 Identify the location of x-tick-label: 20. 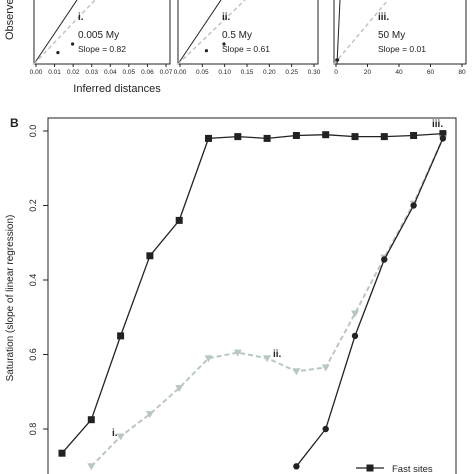
(368, 72).